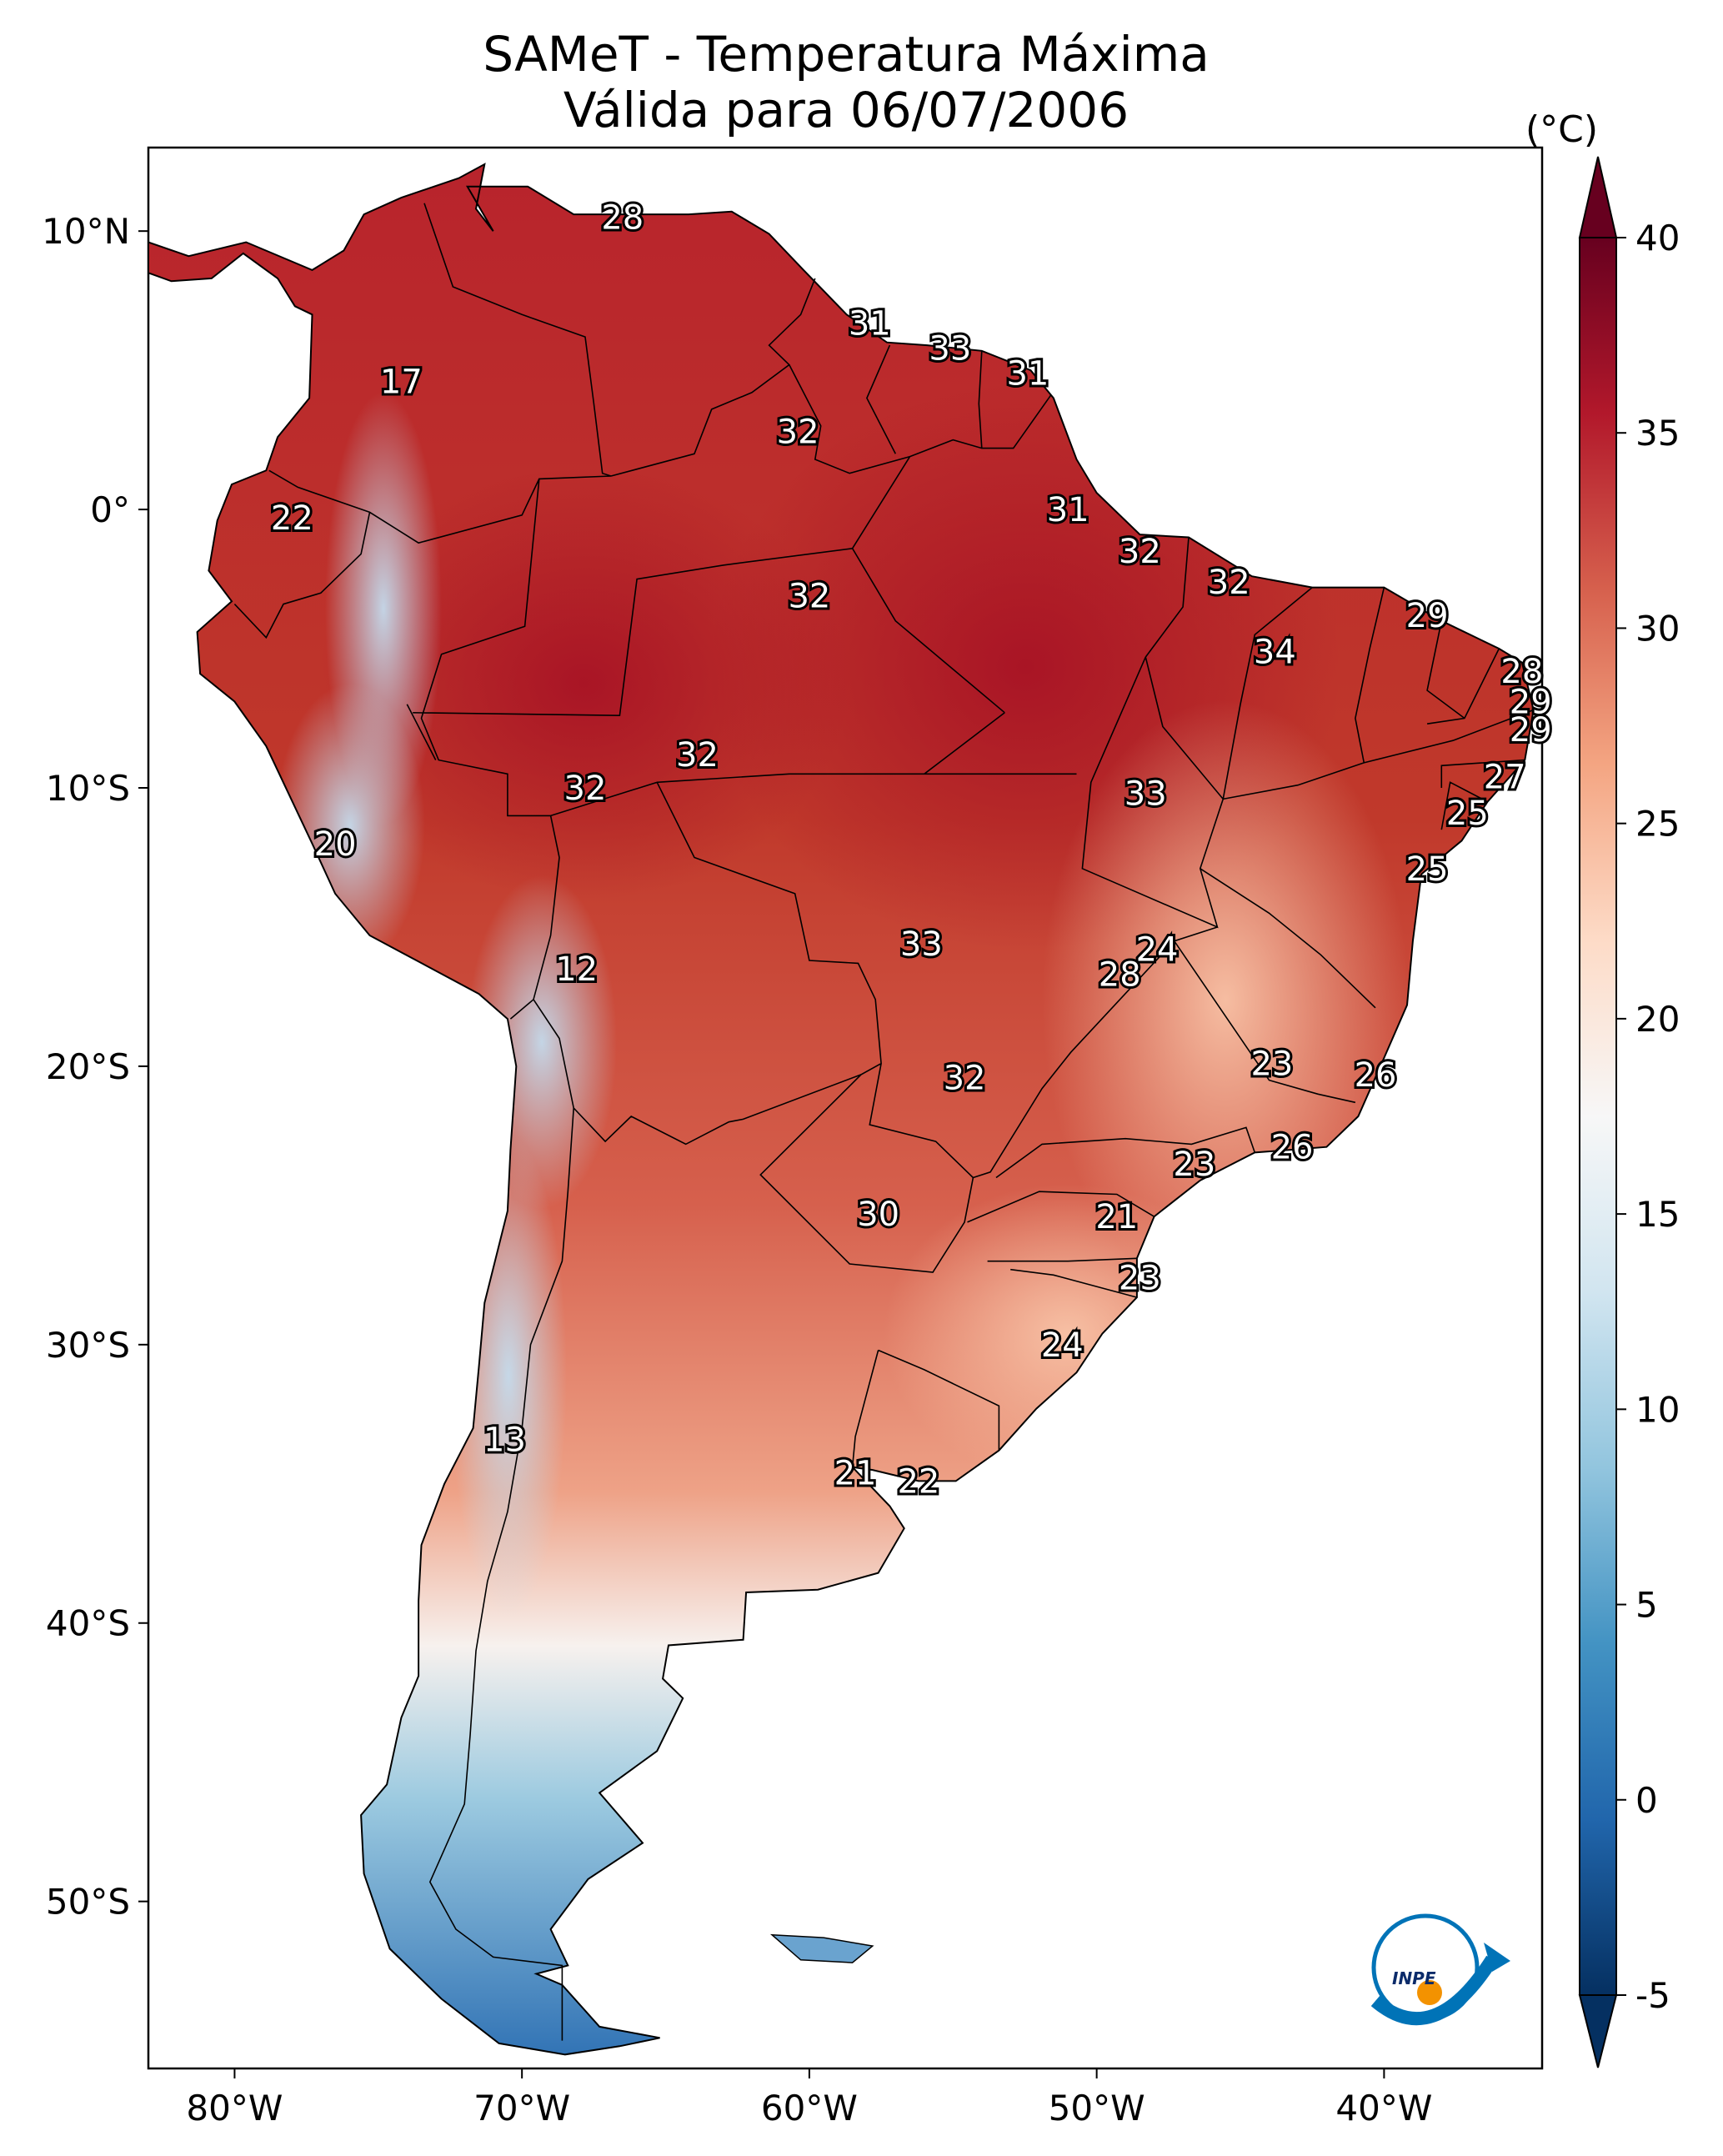 The image size is (1723, 2156). What do you see at coordinates (505, 1440) in the screenshot?
I see `station-label: 13` at bounding box center [505, 1440].